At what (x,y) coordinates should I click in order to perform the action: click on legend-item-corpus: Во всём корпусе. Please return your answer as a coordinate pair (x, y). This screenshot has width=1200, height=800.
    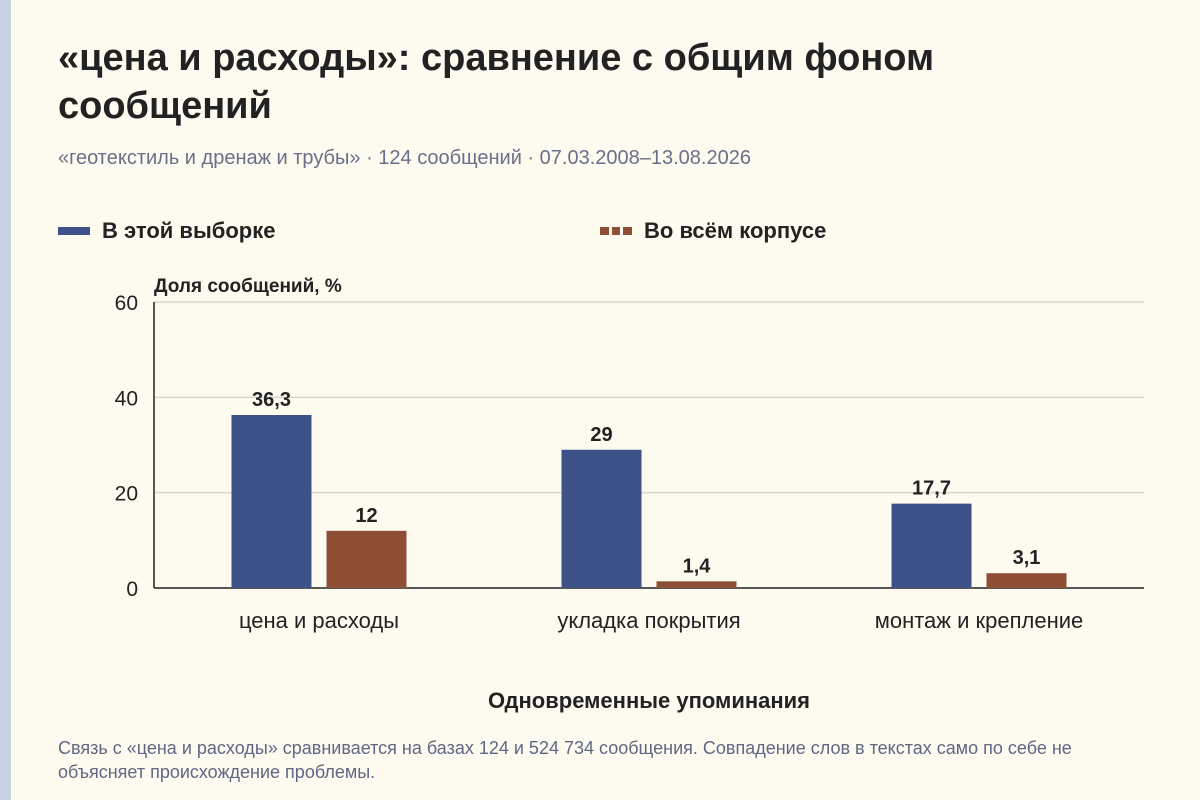
    Looking at the image, I should click on (713, 231).